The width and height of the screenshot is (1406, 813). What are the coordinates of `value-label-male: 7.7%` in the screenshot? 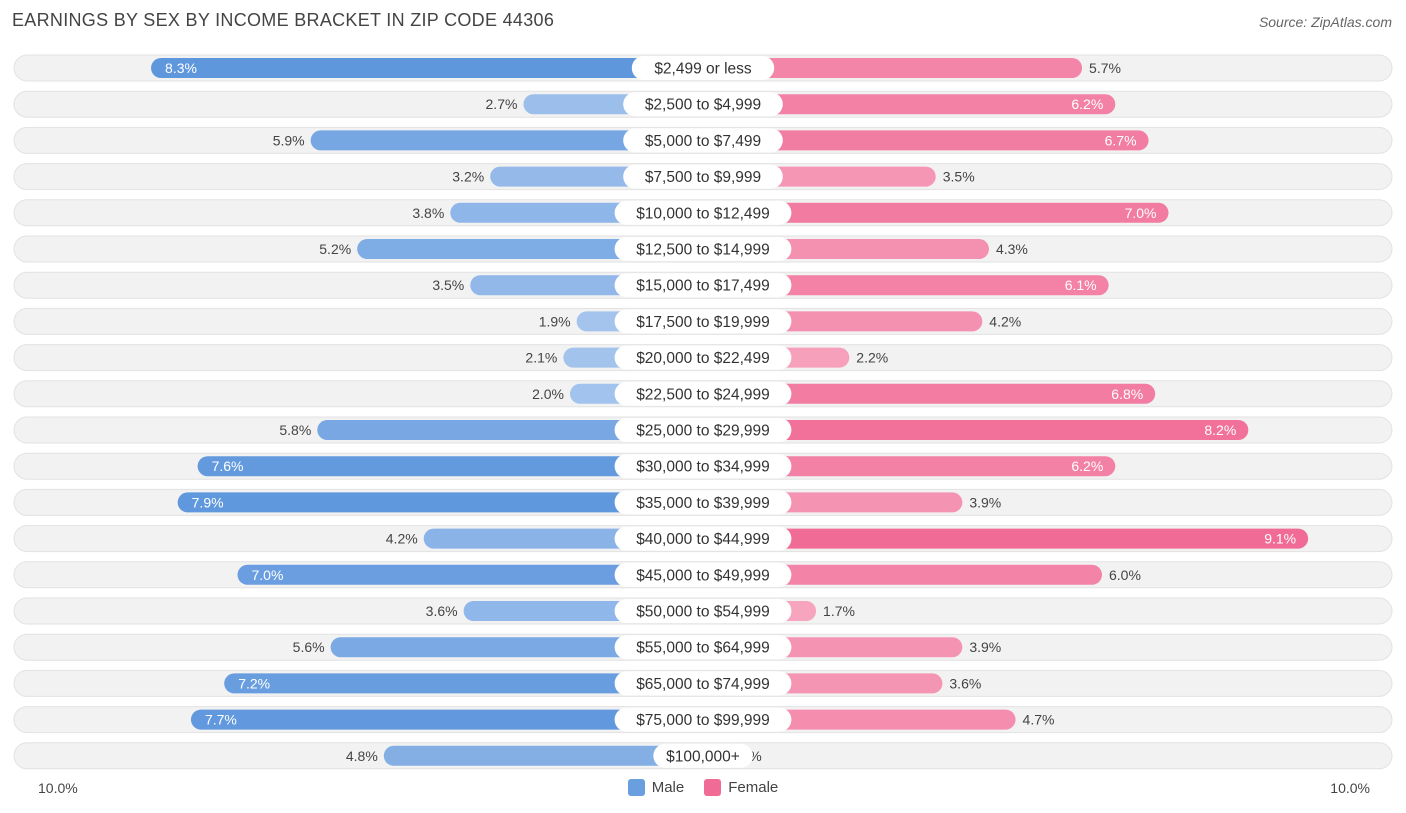 It's located at (221, 720).